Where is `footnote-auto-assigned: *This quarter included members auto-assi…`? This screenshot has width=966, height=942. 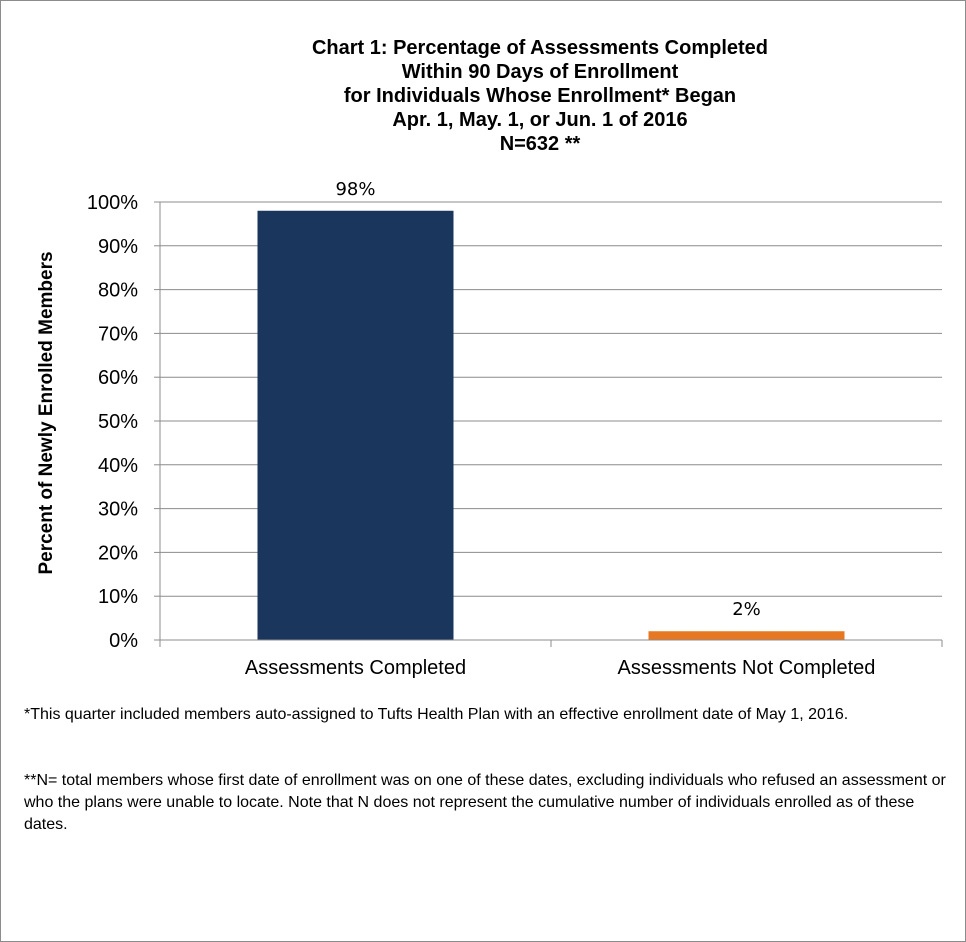
footnote-auto-assigned: *This quarter included members auto-assi… is located at coordinates (436, 714).